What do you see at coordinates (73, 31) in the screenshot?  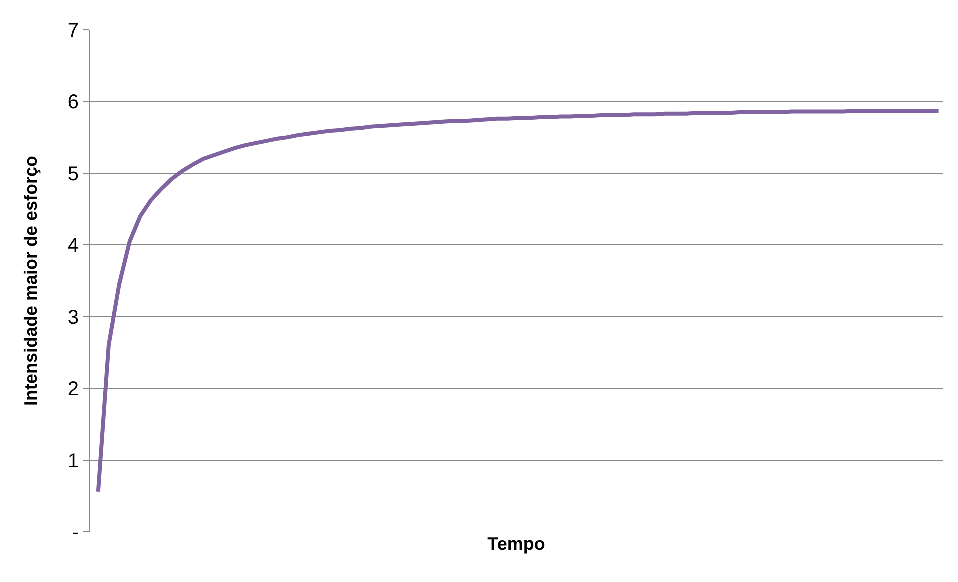 I see `y-tick-label: 7` at bounding box center [73, 31].